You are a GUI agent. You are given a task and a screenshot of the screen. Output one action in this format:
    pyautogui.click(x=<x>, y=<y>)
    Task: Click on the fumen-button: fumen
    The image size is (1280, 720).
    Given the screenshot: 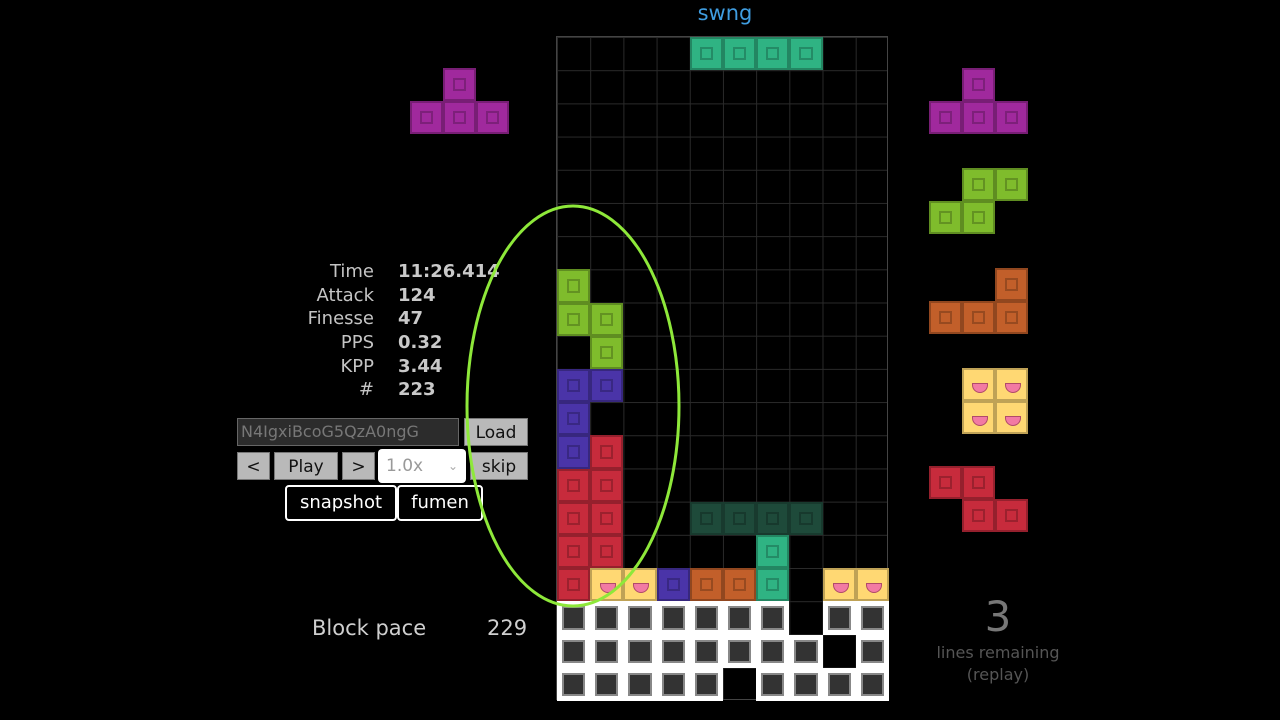 What is the action you would take?
    pyautogui.click(x=440, y=503)
    